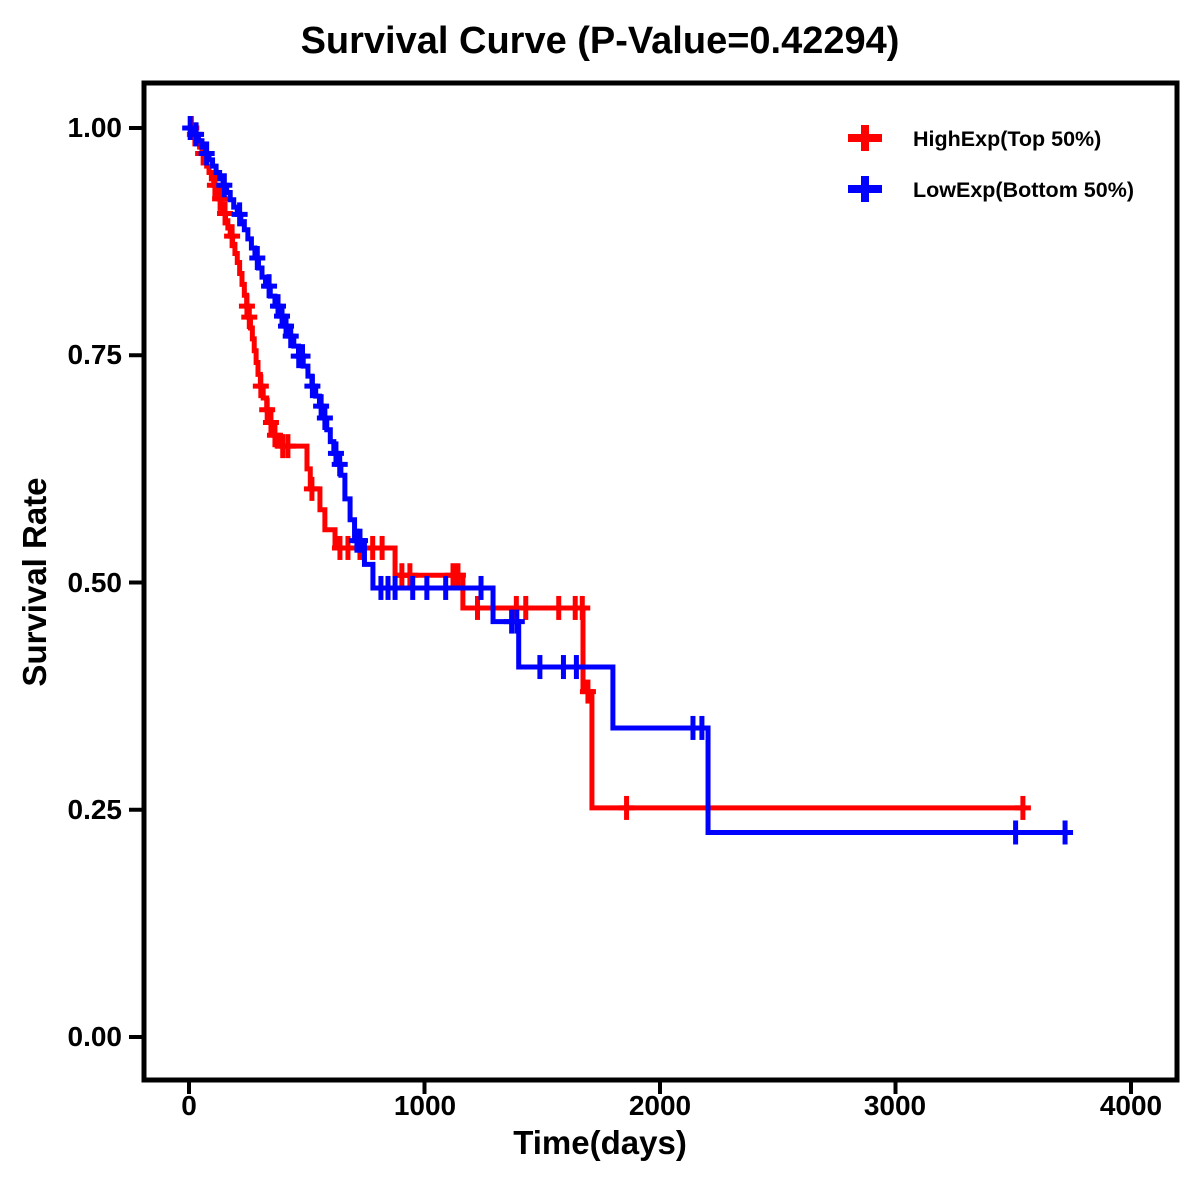 The width and height of the screenshot is (1200, 1200). What do you see at coordinates (95, 1036) in the screenshot?
I see `y-tick-label-0.00: 0.00` at bounding box center [95, 1036].